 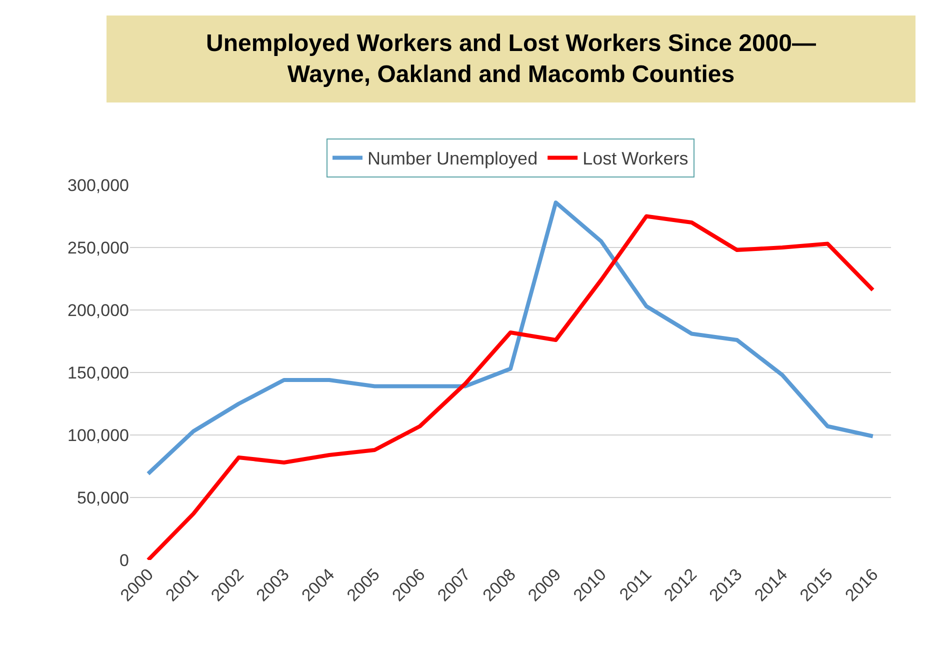 I want to click on y-tick-label: 50,000, so click(x=103, y=498).